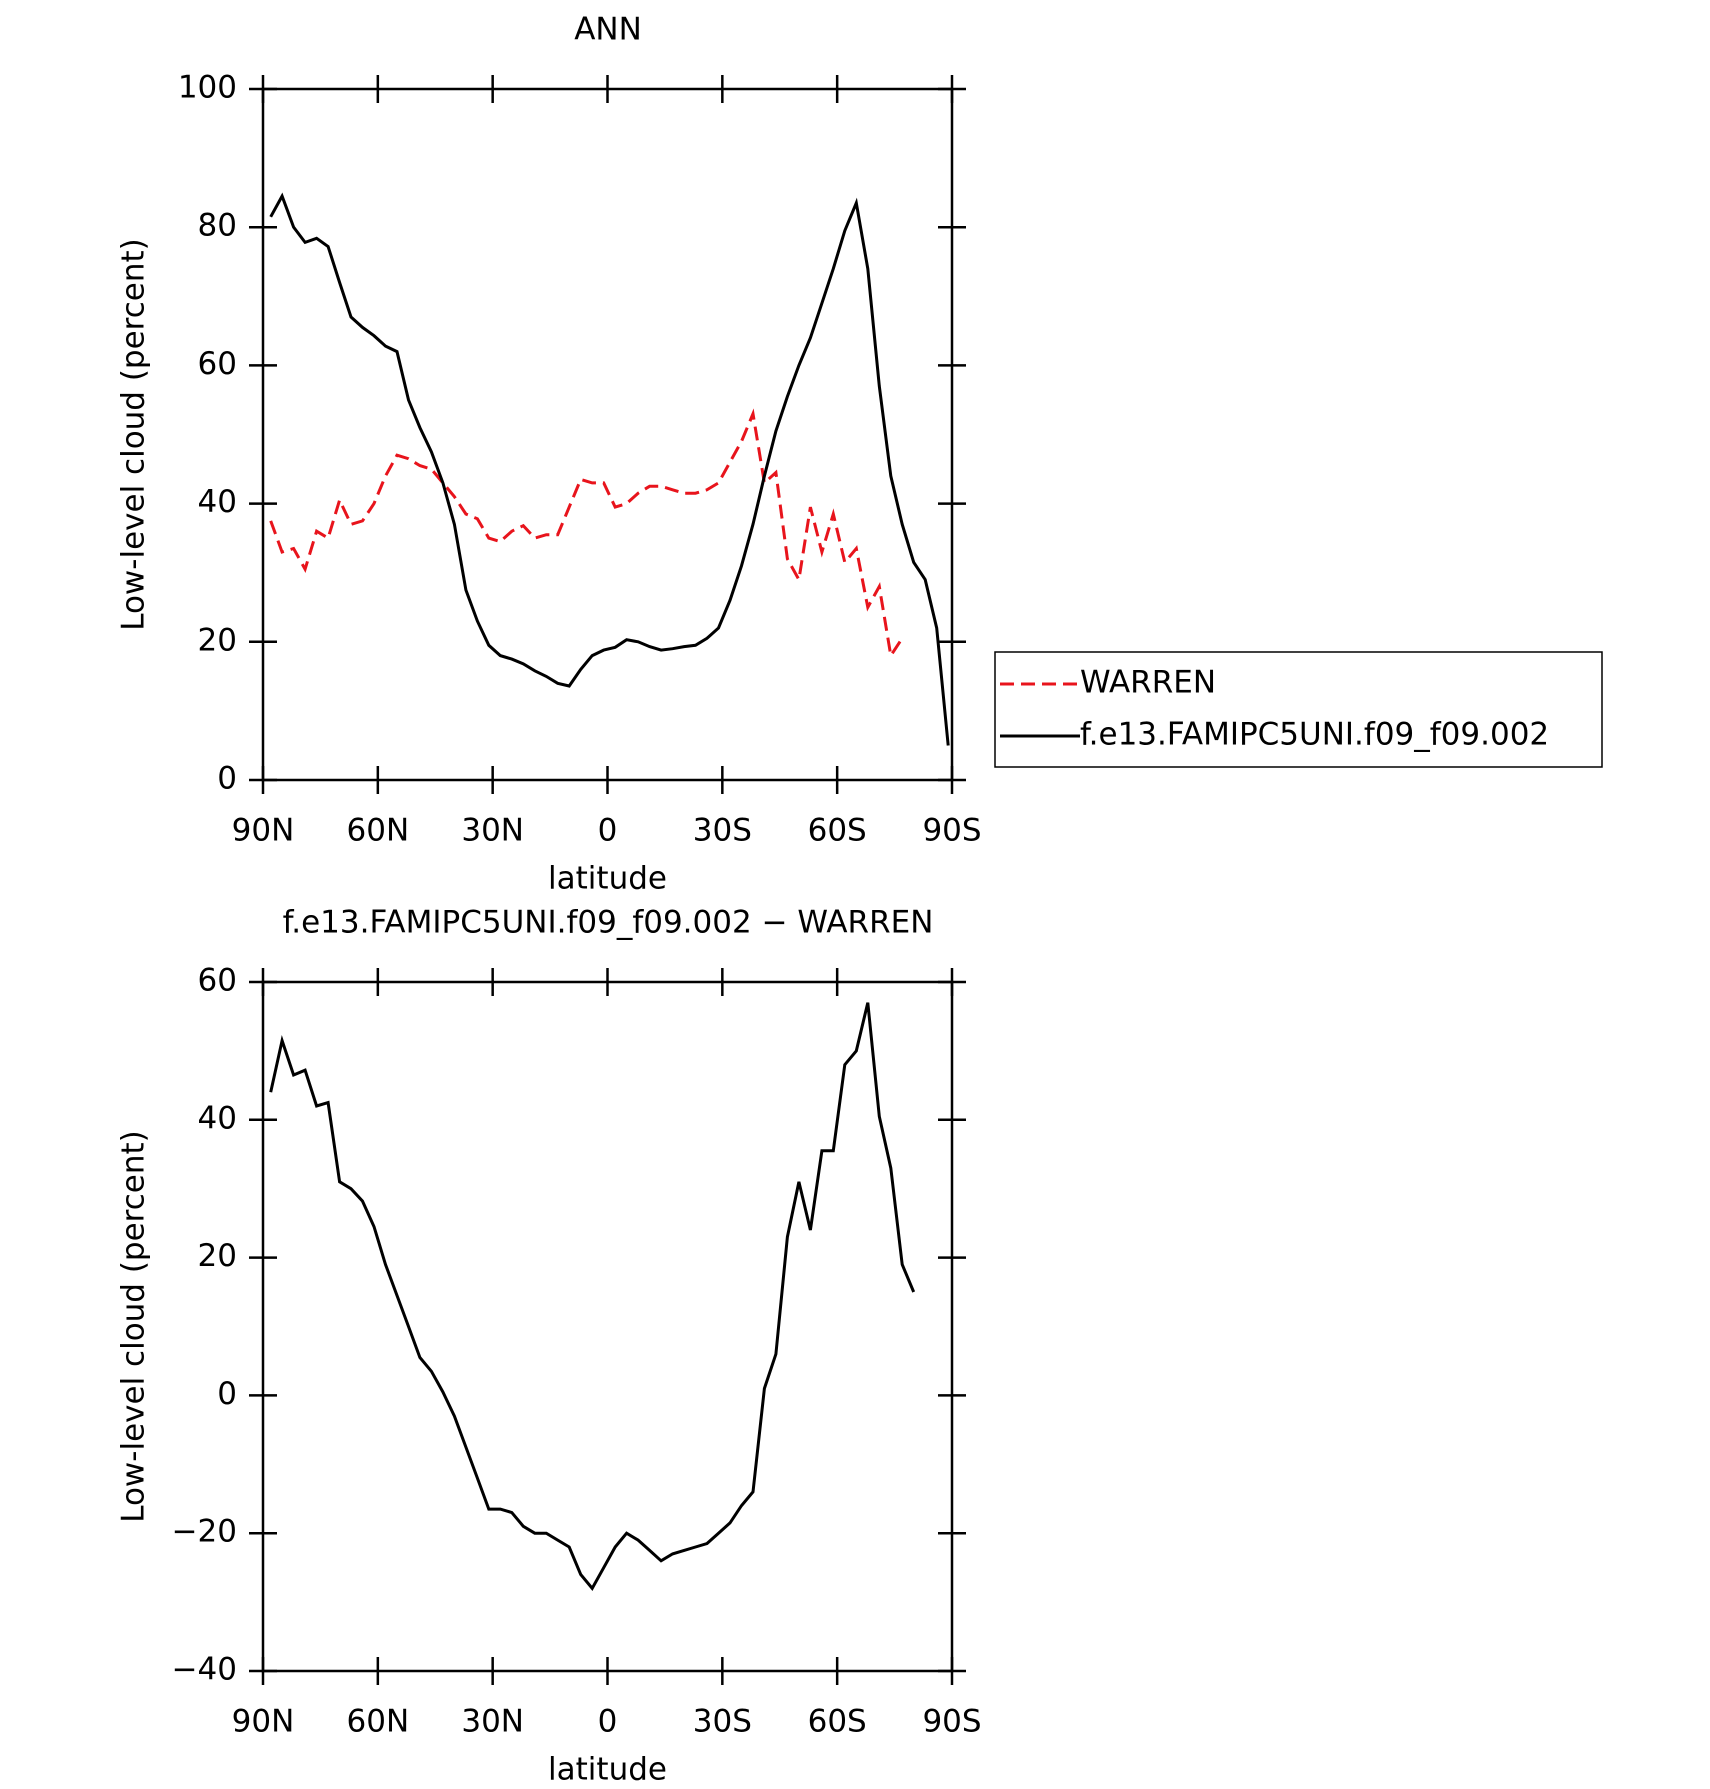 The width and height of the screenshot is (1710, 1789). Describe the element at coordinates (207, 88) in the screenshot. I see `y-tick-label: 100` at that location.